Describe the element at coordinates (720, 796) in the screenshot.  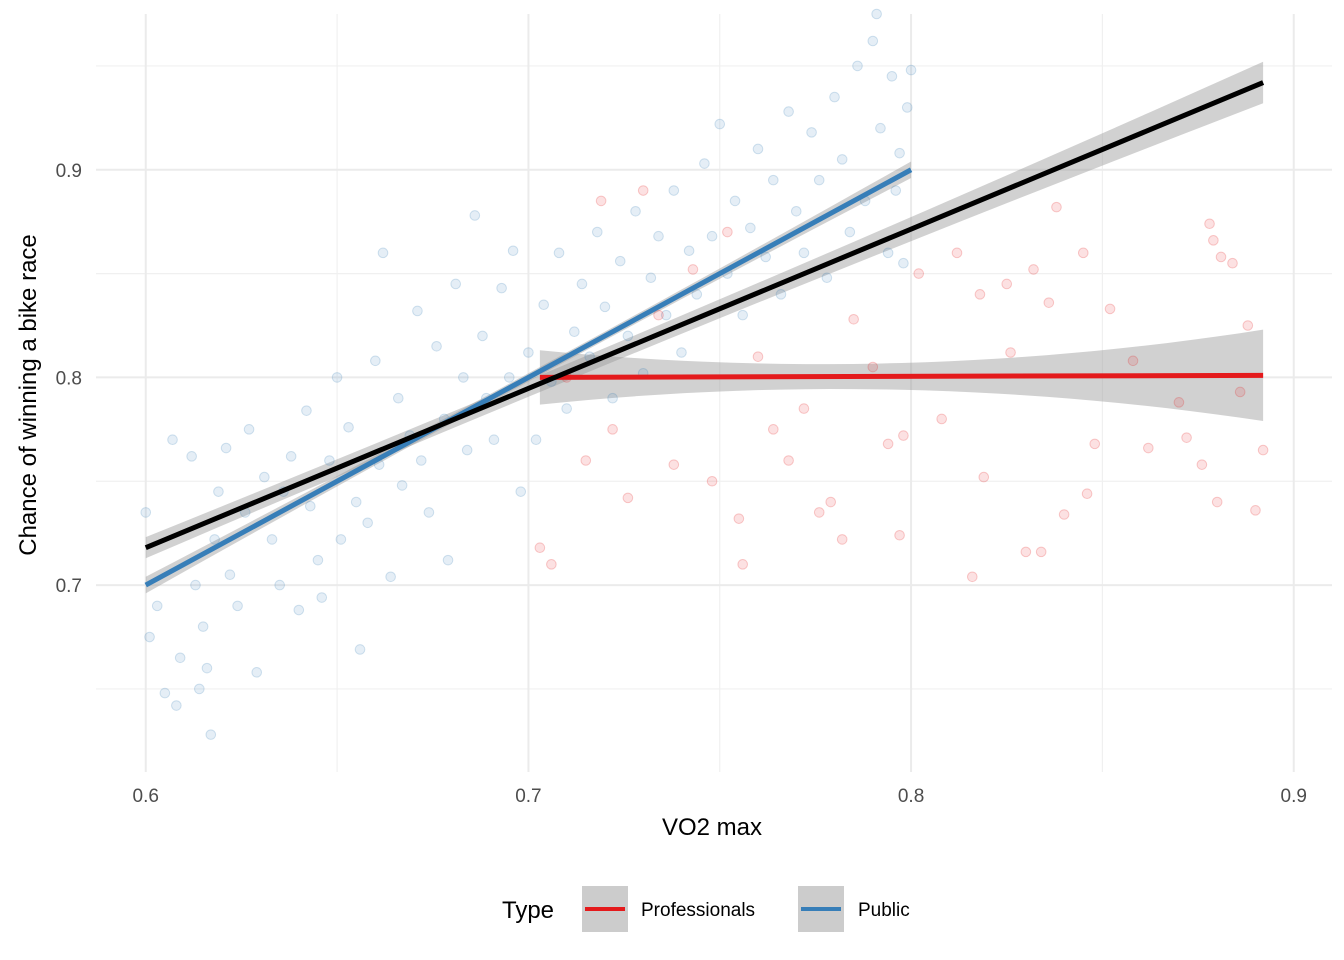
I see `x-tick-labels: 0.6 0.7 0.8 0.9` at that location.